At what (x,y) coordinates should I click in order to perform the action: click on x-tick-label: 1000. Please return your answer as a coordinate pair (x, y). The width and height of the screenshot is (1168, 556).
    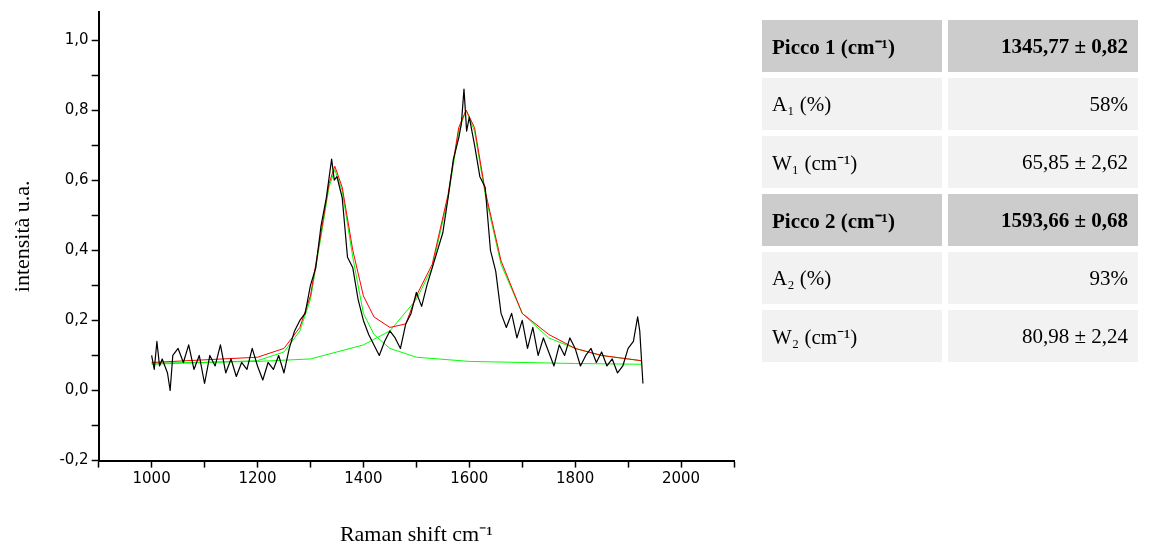
    Looking at the image, I should click on (151, 478).